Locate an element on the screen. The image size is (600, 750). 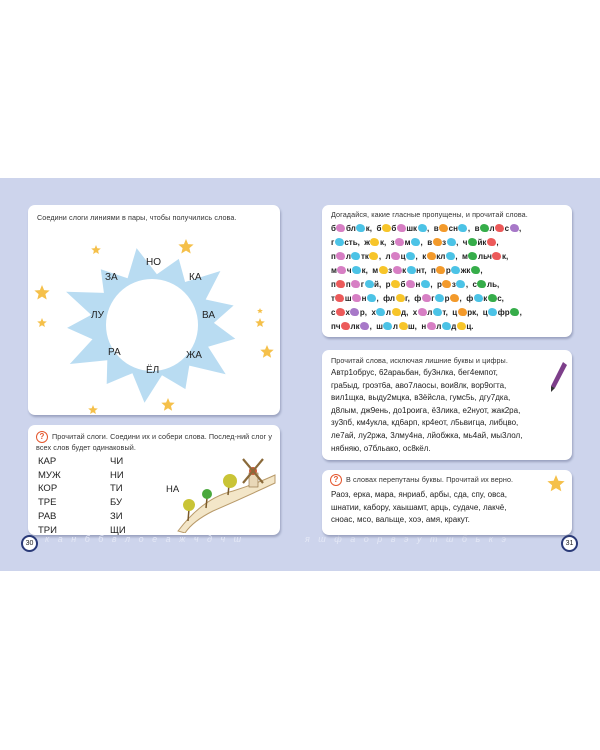
letters: д, х is located at coordinates (409, 312).